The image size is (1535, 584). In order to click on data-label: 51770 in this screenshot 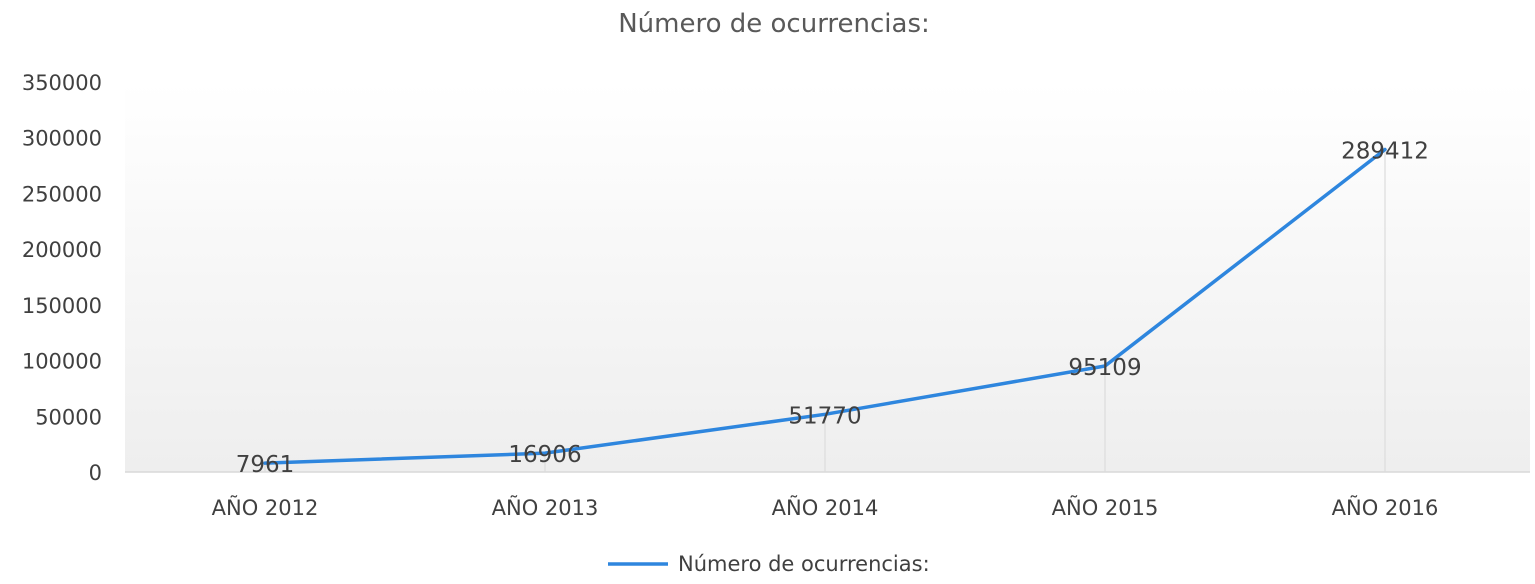, I will do `click(824, 416)`.